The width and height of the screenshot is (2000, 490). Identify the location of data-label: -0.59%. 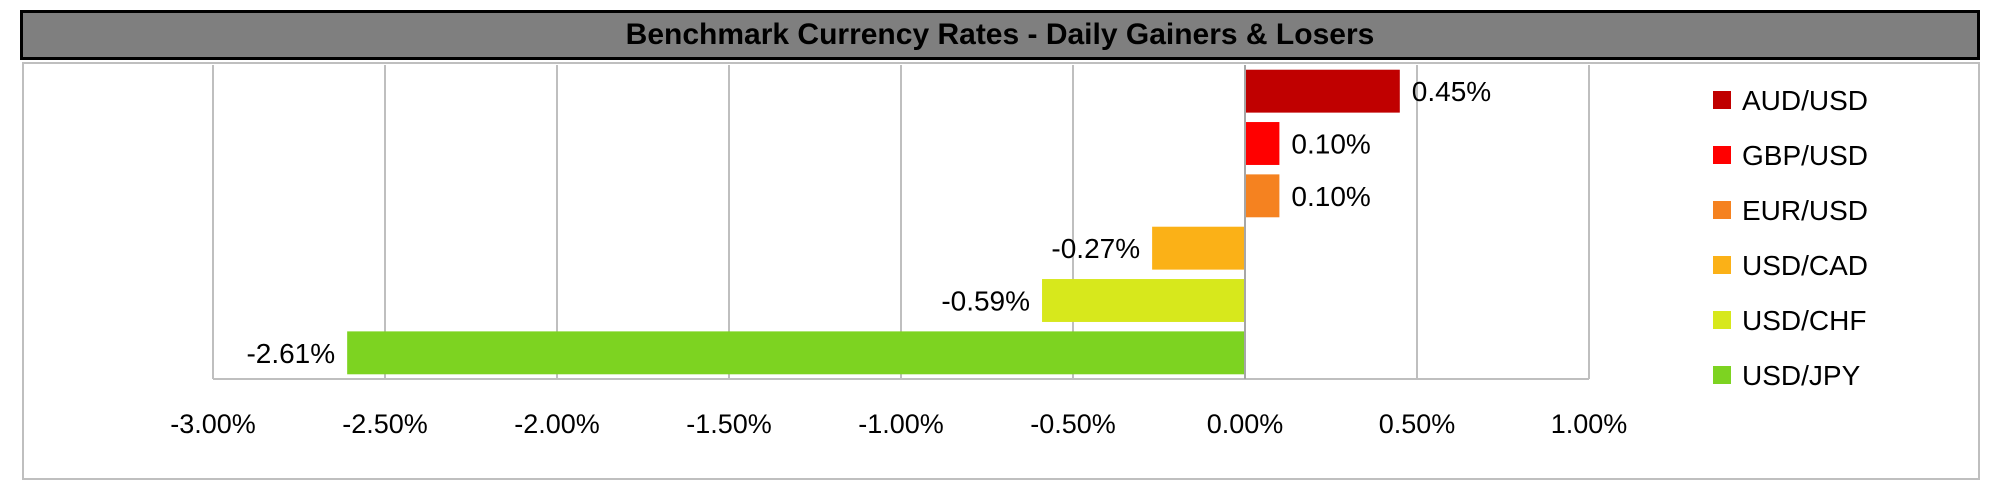
(985, 301).